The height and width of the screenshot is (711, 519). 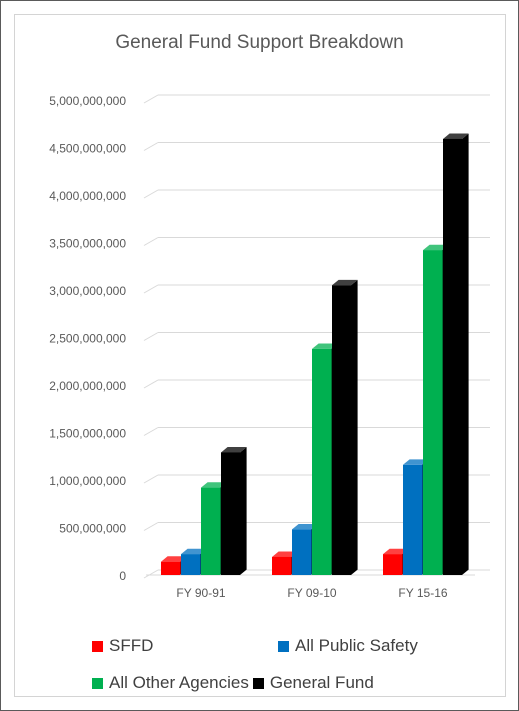 What do you see at coordinates (356, 645) in the screenshot?
I see `legend-label: All Public Safety` at bounding box center [356, 645].